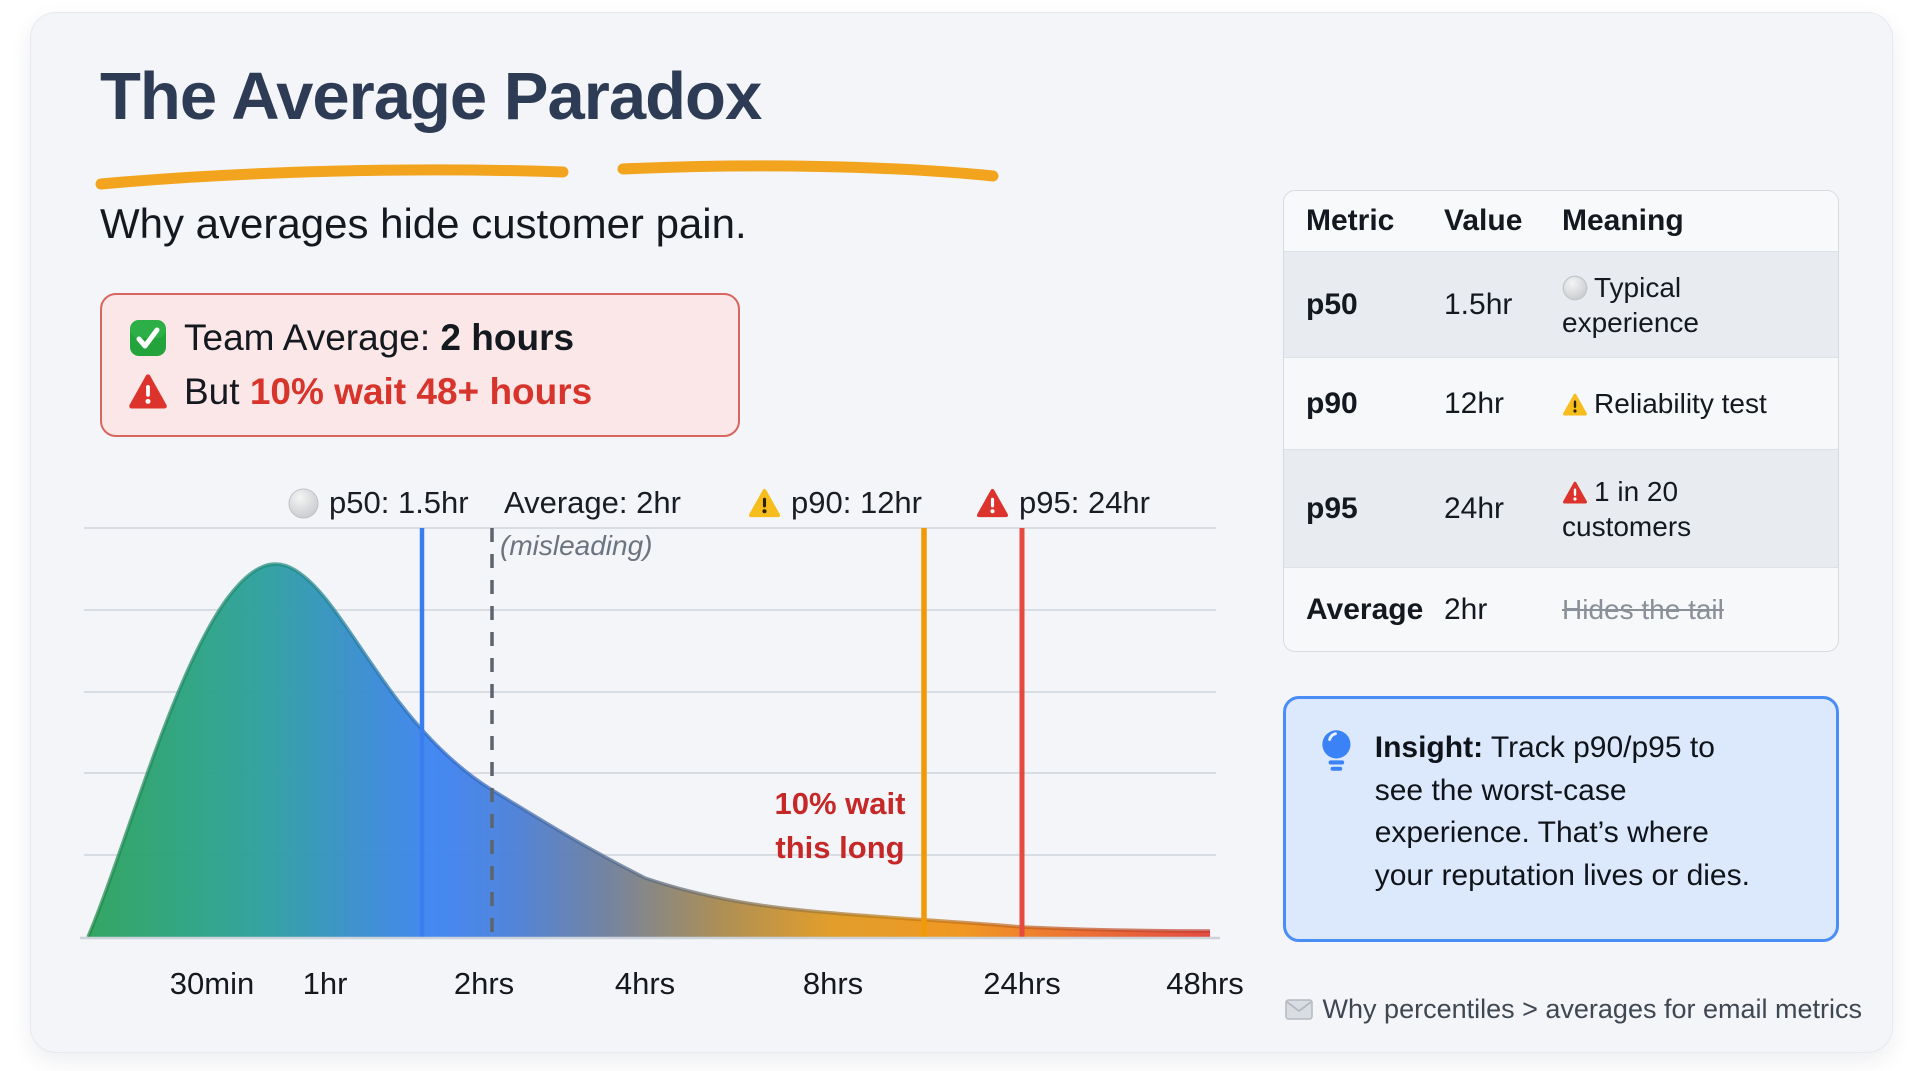 This screenshot has width=1920, height=1071. What do you see at coordinates (1623, 221) in the screenshot?
I see `header-meaning: Meaning` at bounding box center [1623, 221].